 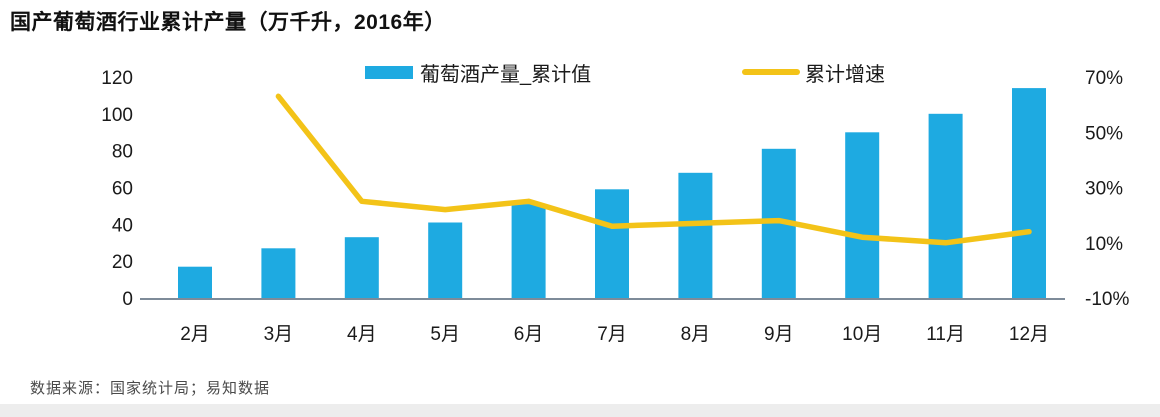 I want to click on bar-series-swatch, so click(x=389, y=72).